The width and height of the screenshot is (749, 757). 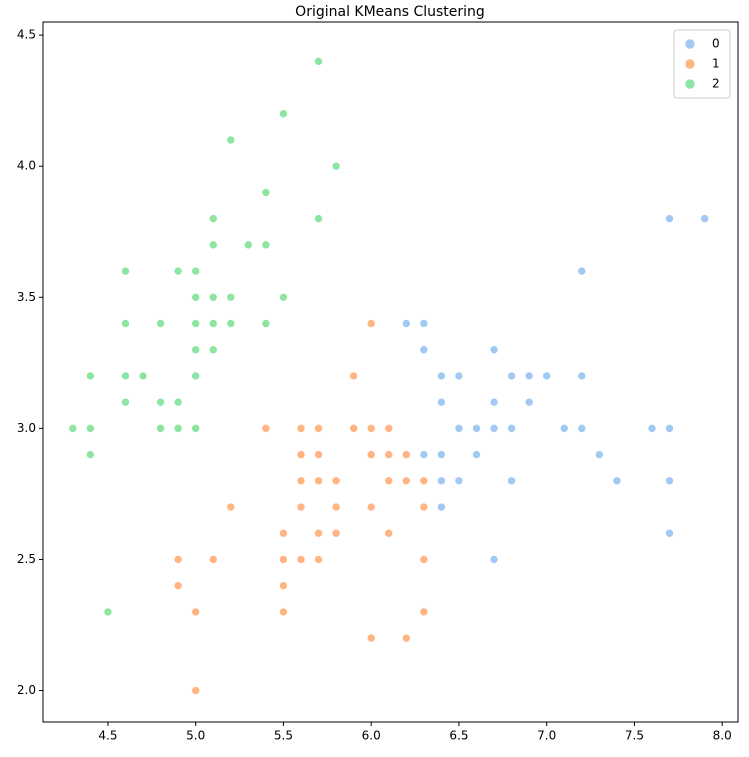 I want to click on x-tick-label: 5.5, so click(x=283, y=736).